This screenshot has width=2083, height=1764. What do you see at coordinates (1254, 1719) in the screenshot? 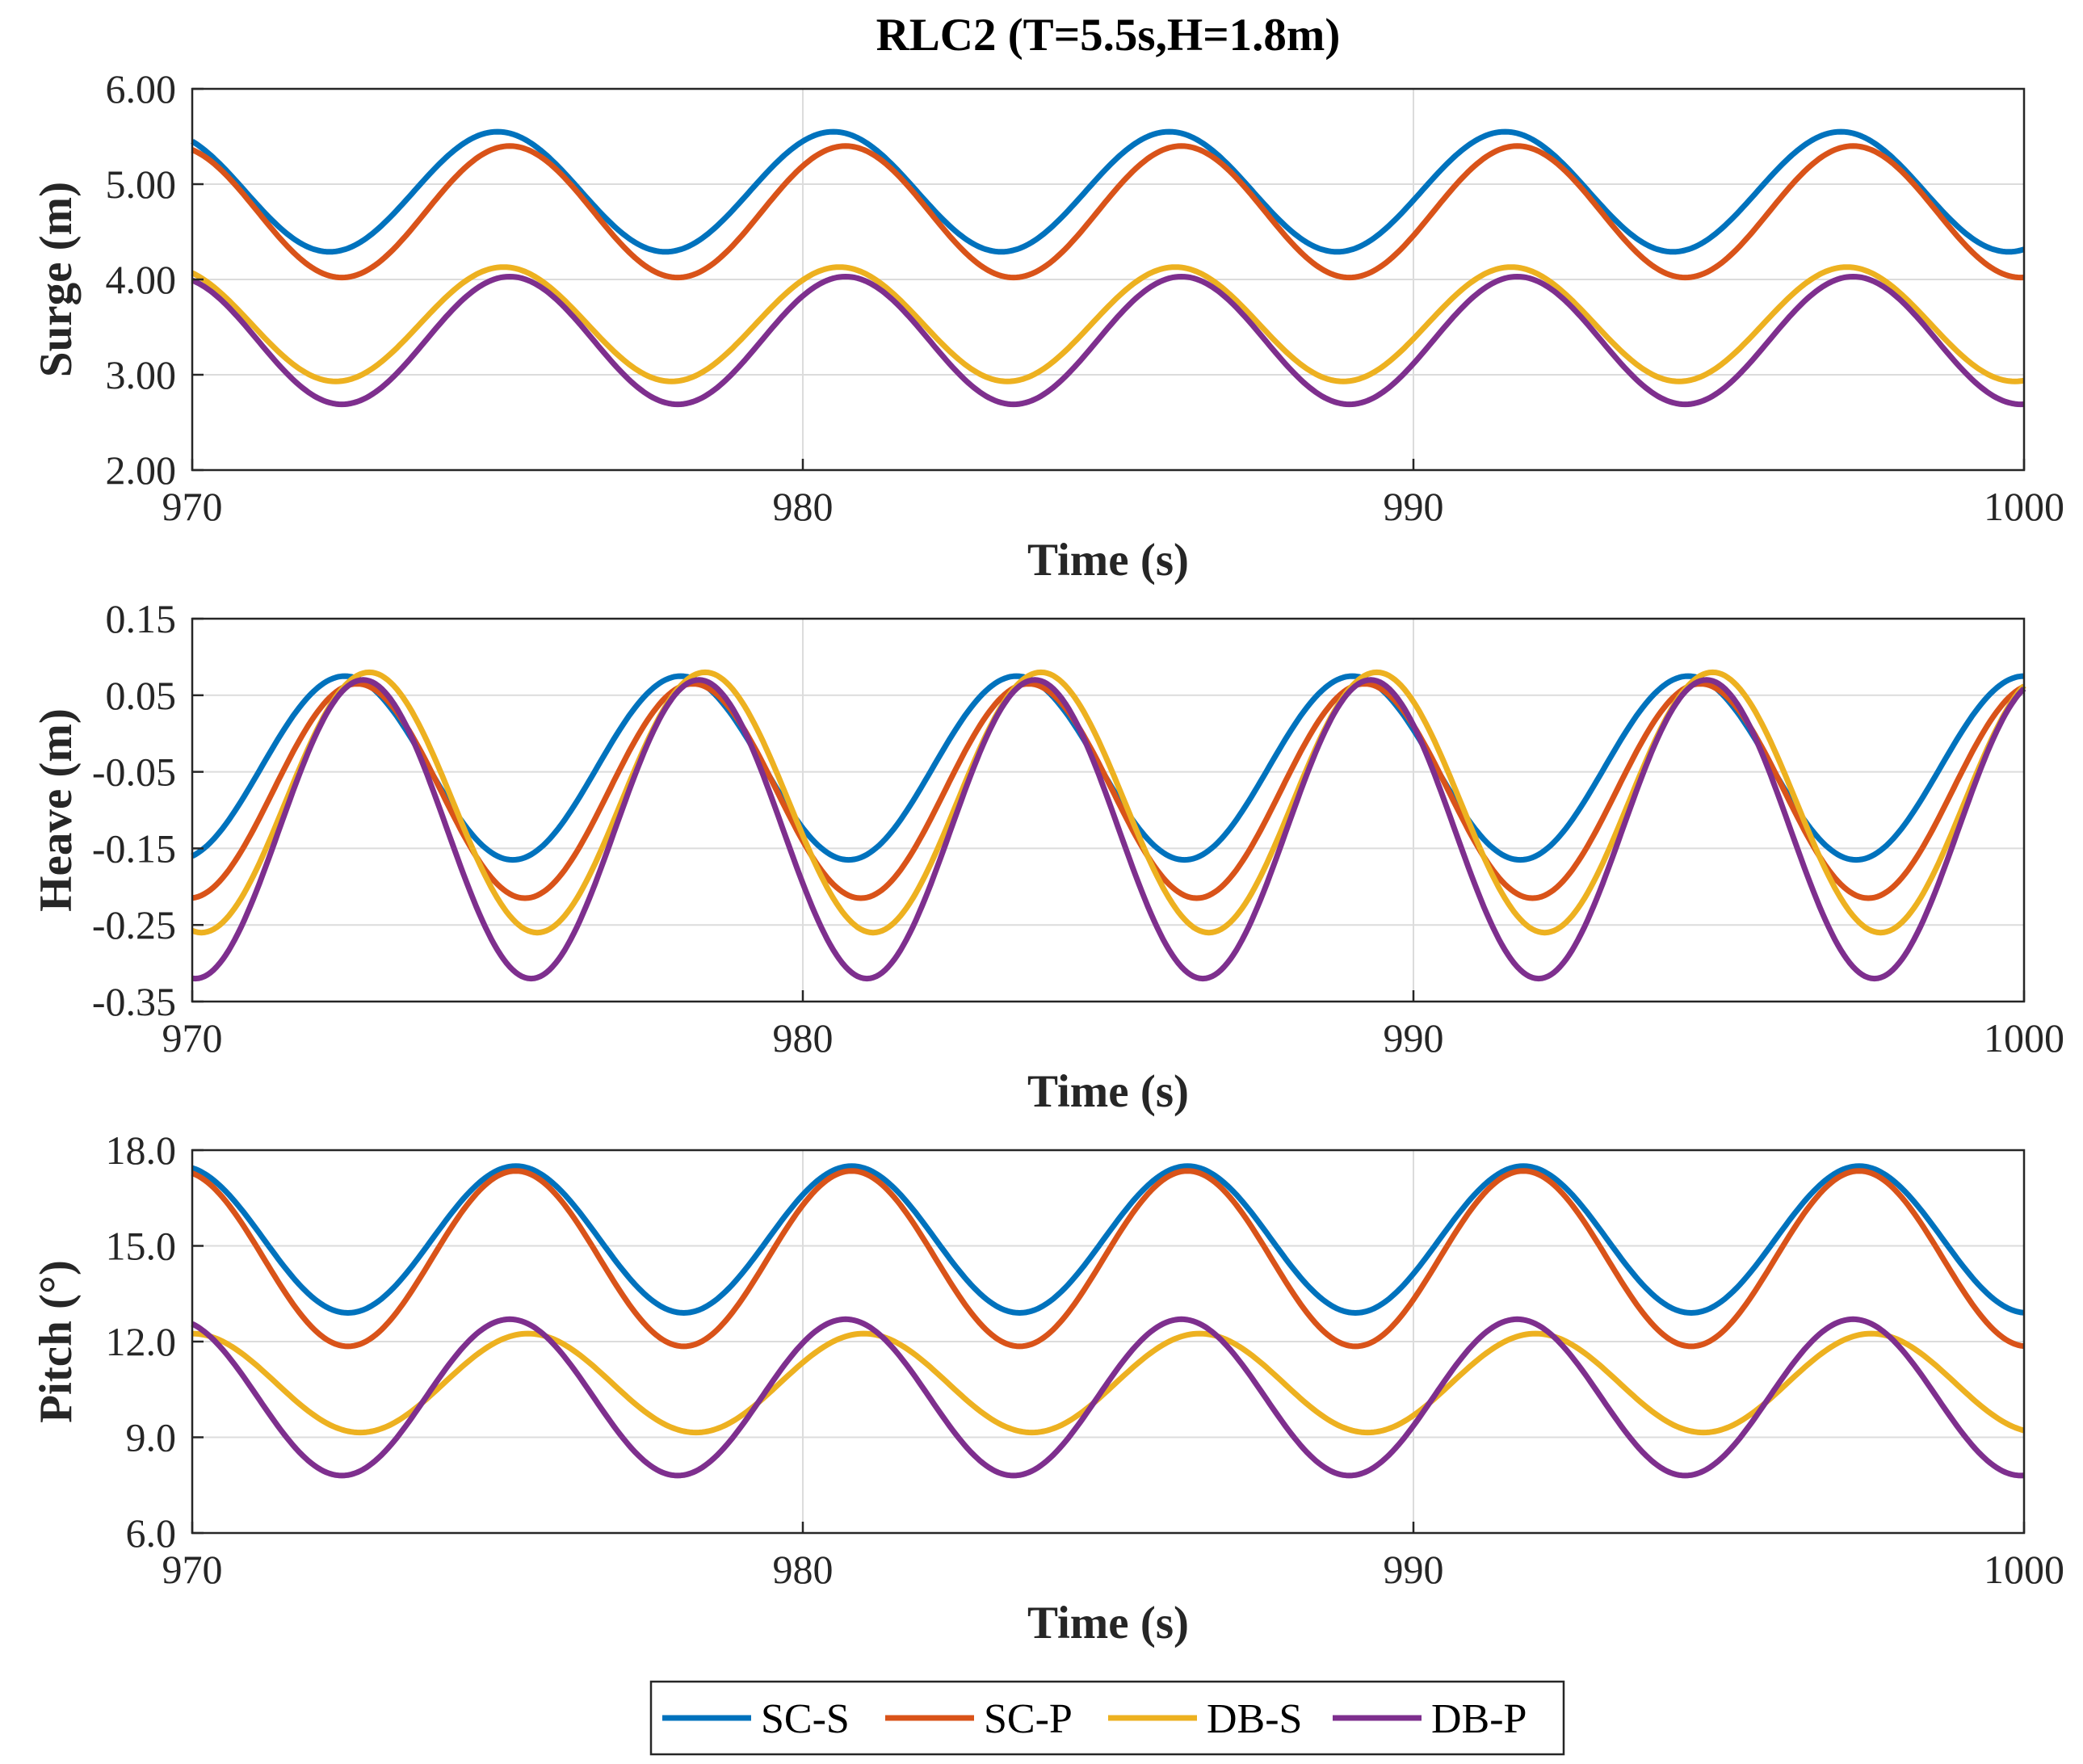
I see `legend-label-db-s: DB-S` at bounding box center [1254, 1719].